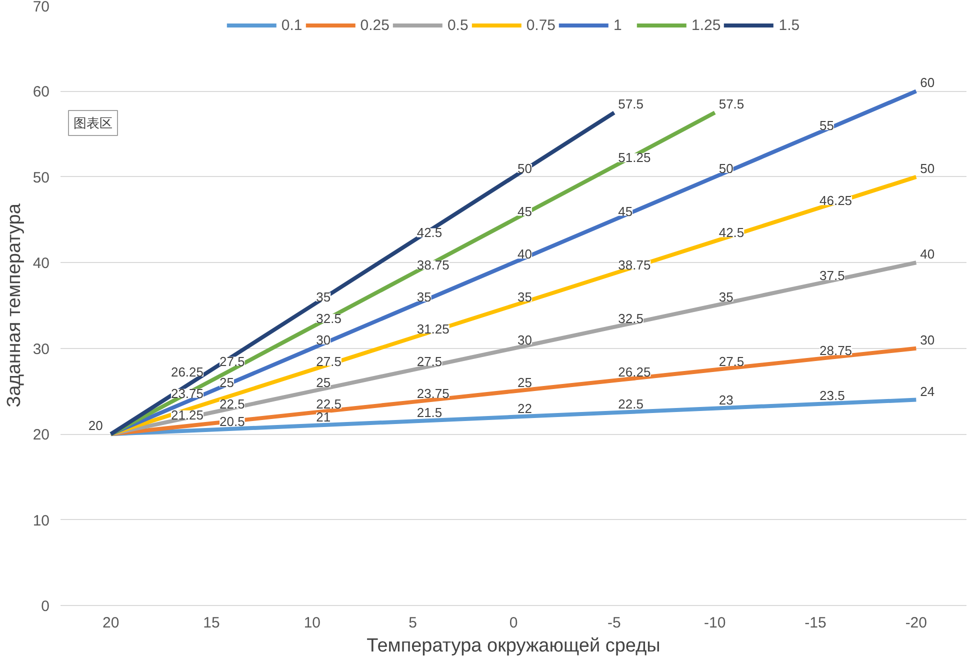  I want to click on x-tick-label: 0, so click(513, 623).